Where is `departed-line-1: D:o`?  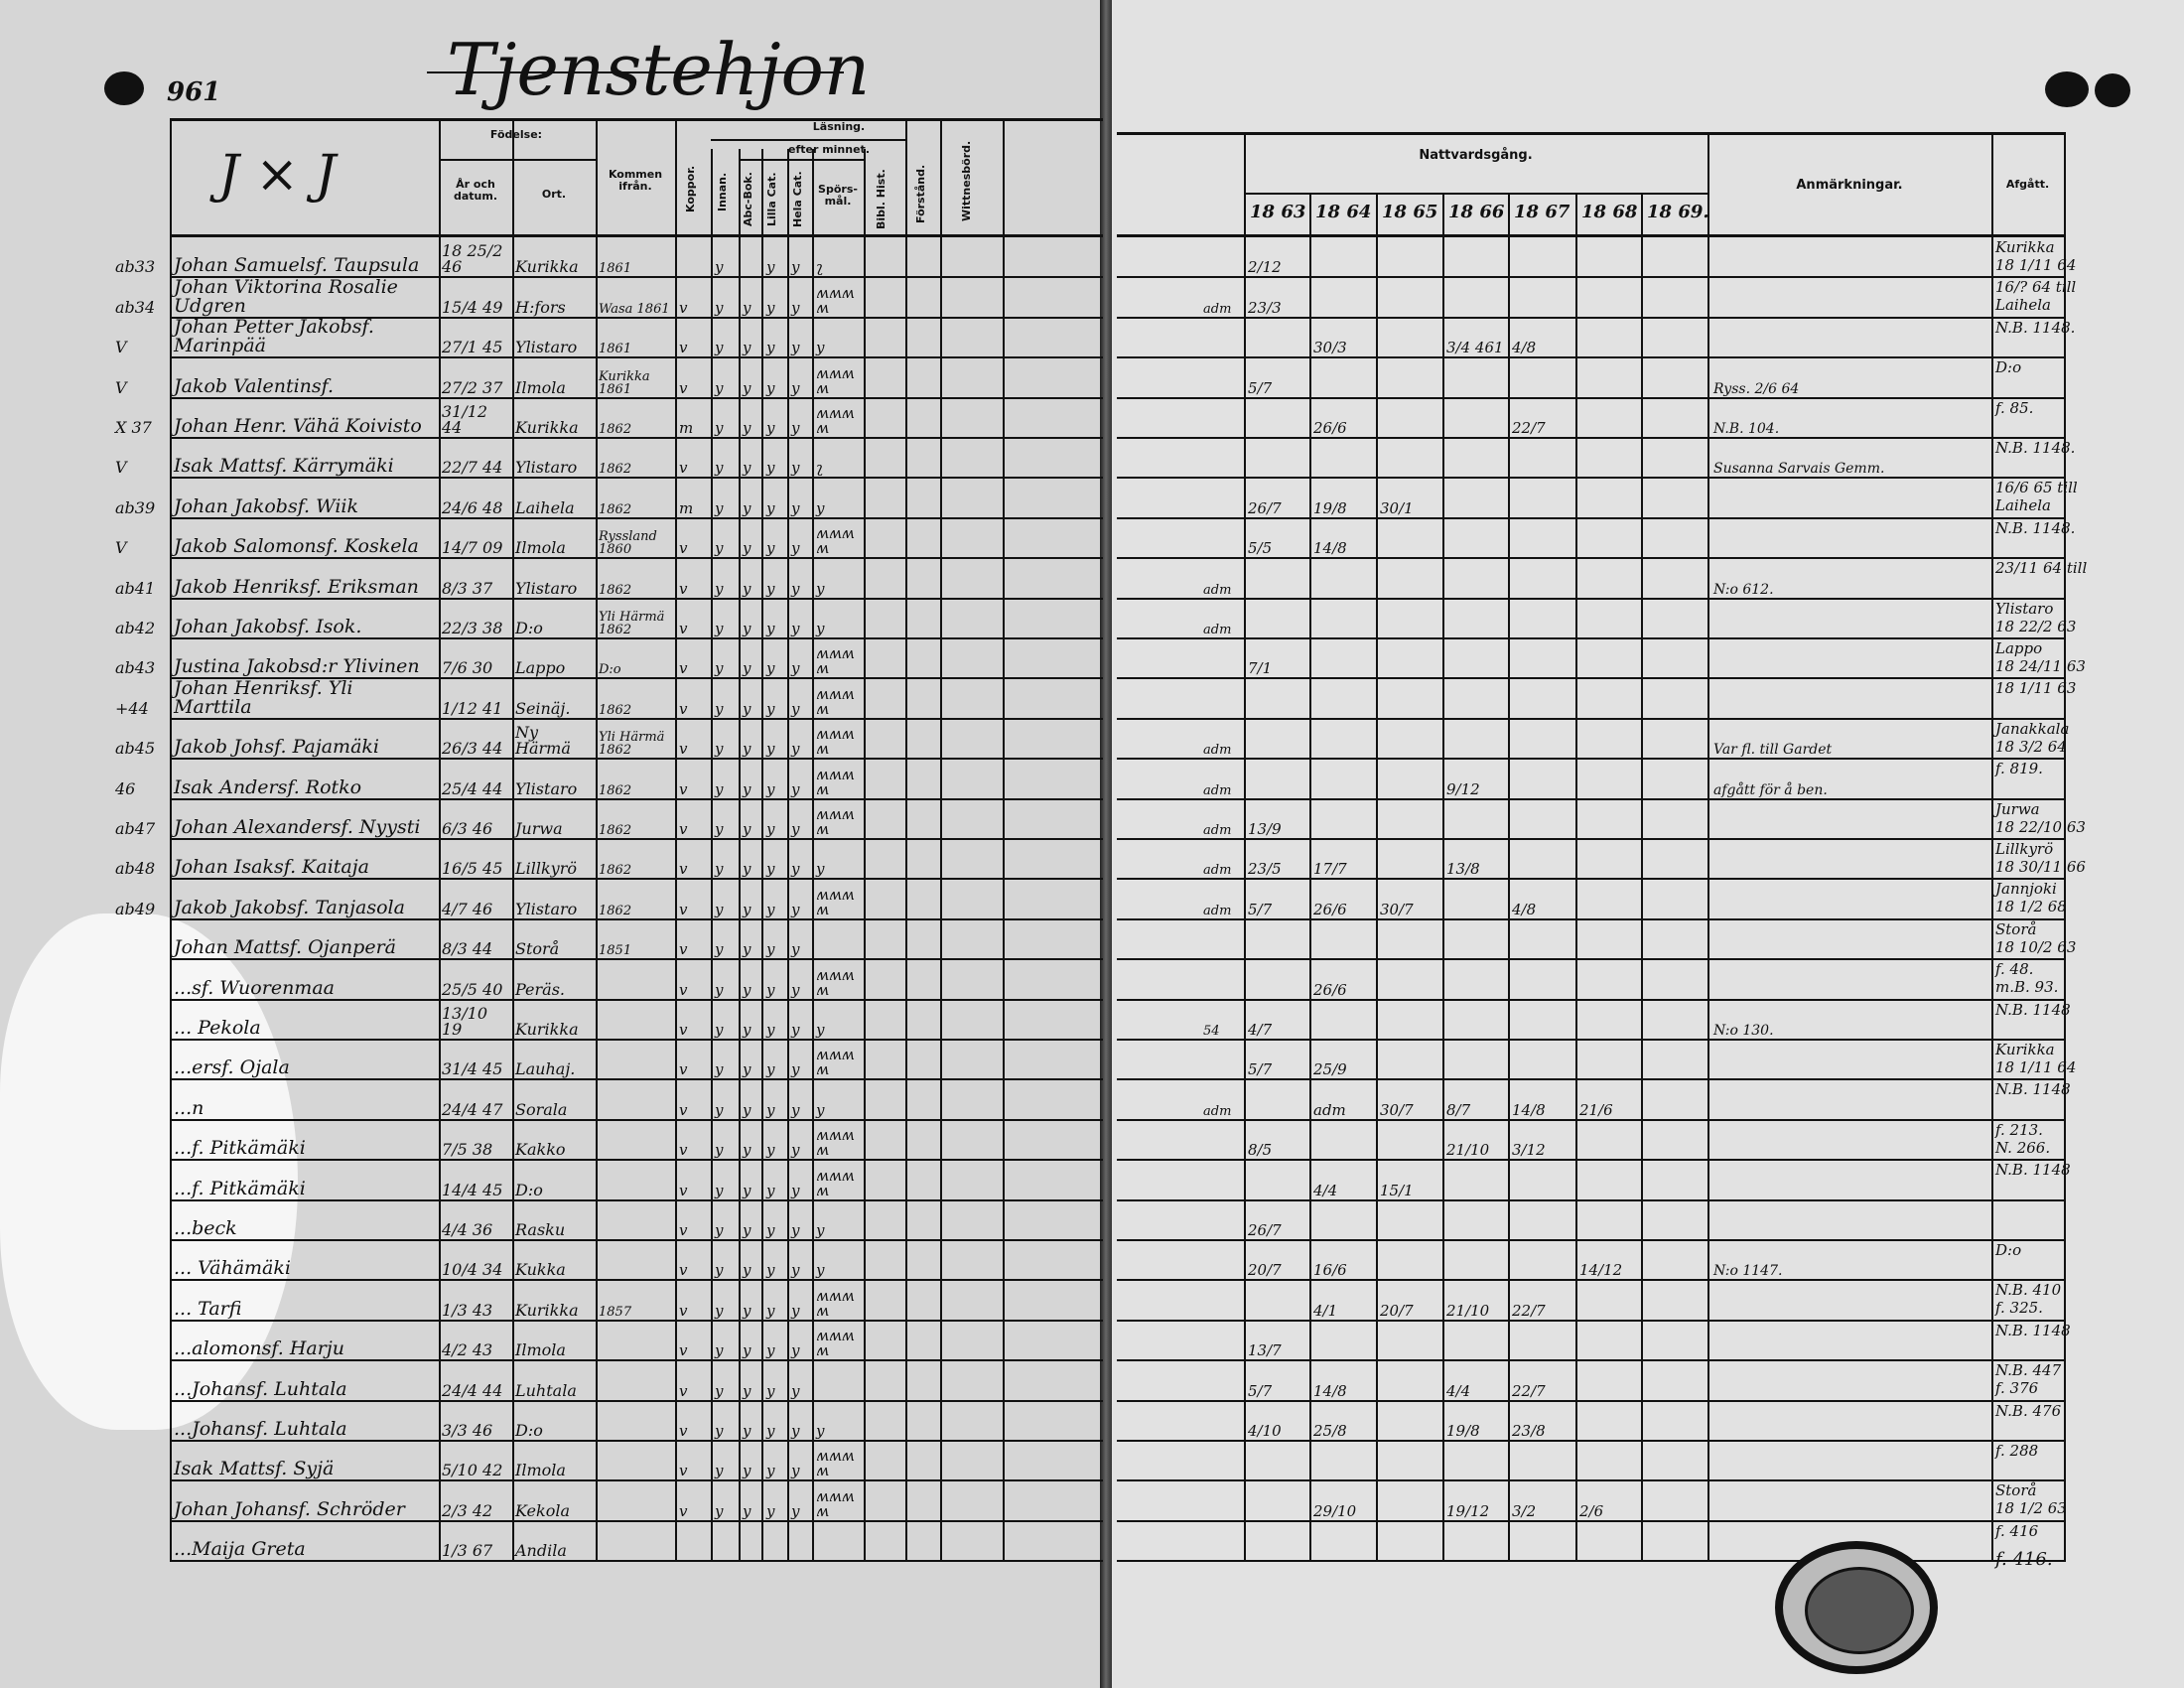
departed-line-1: D:o is located at coordinates (2008, 1250).